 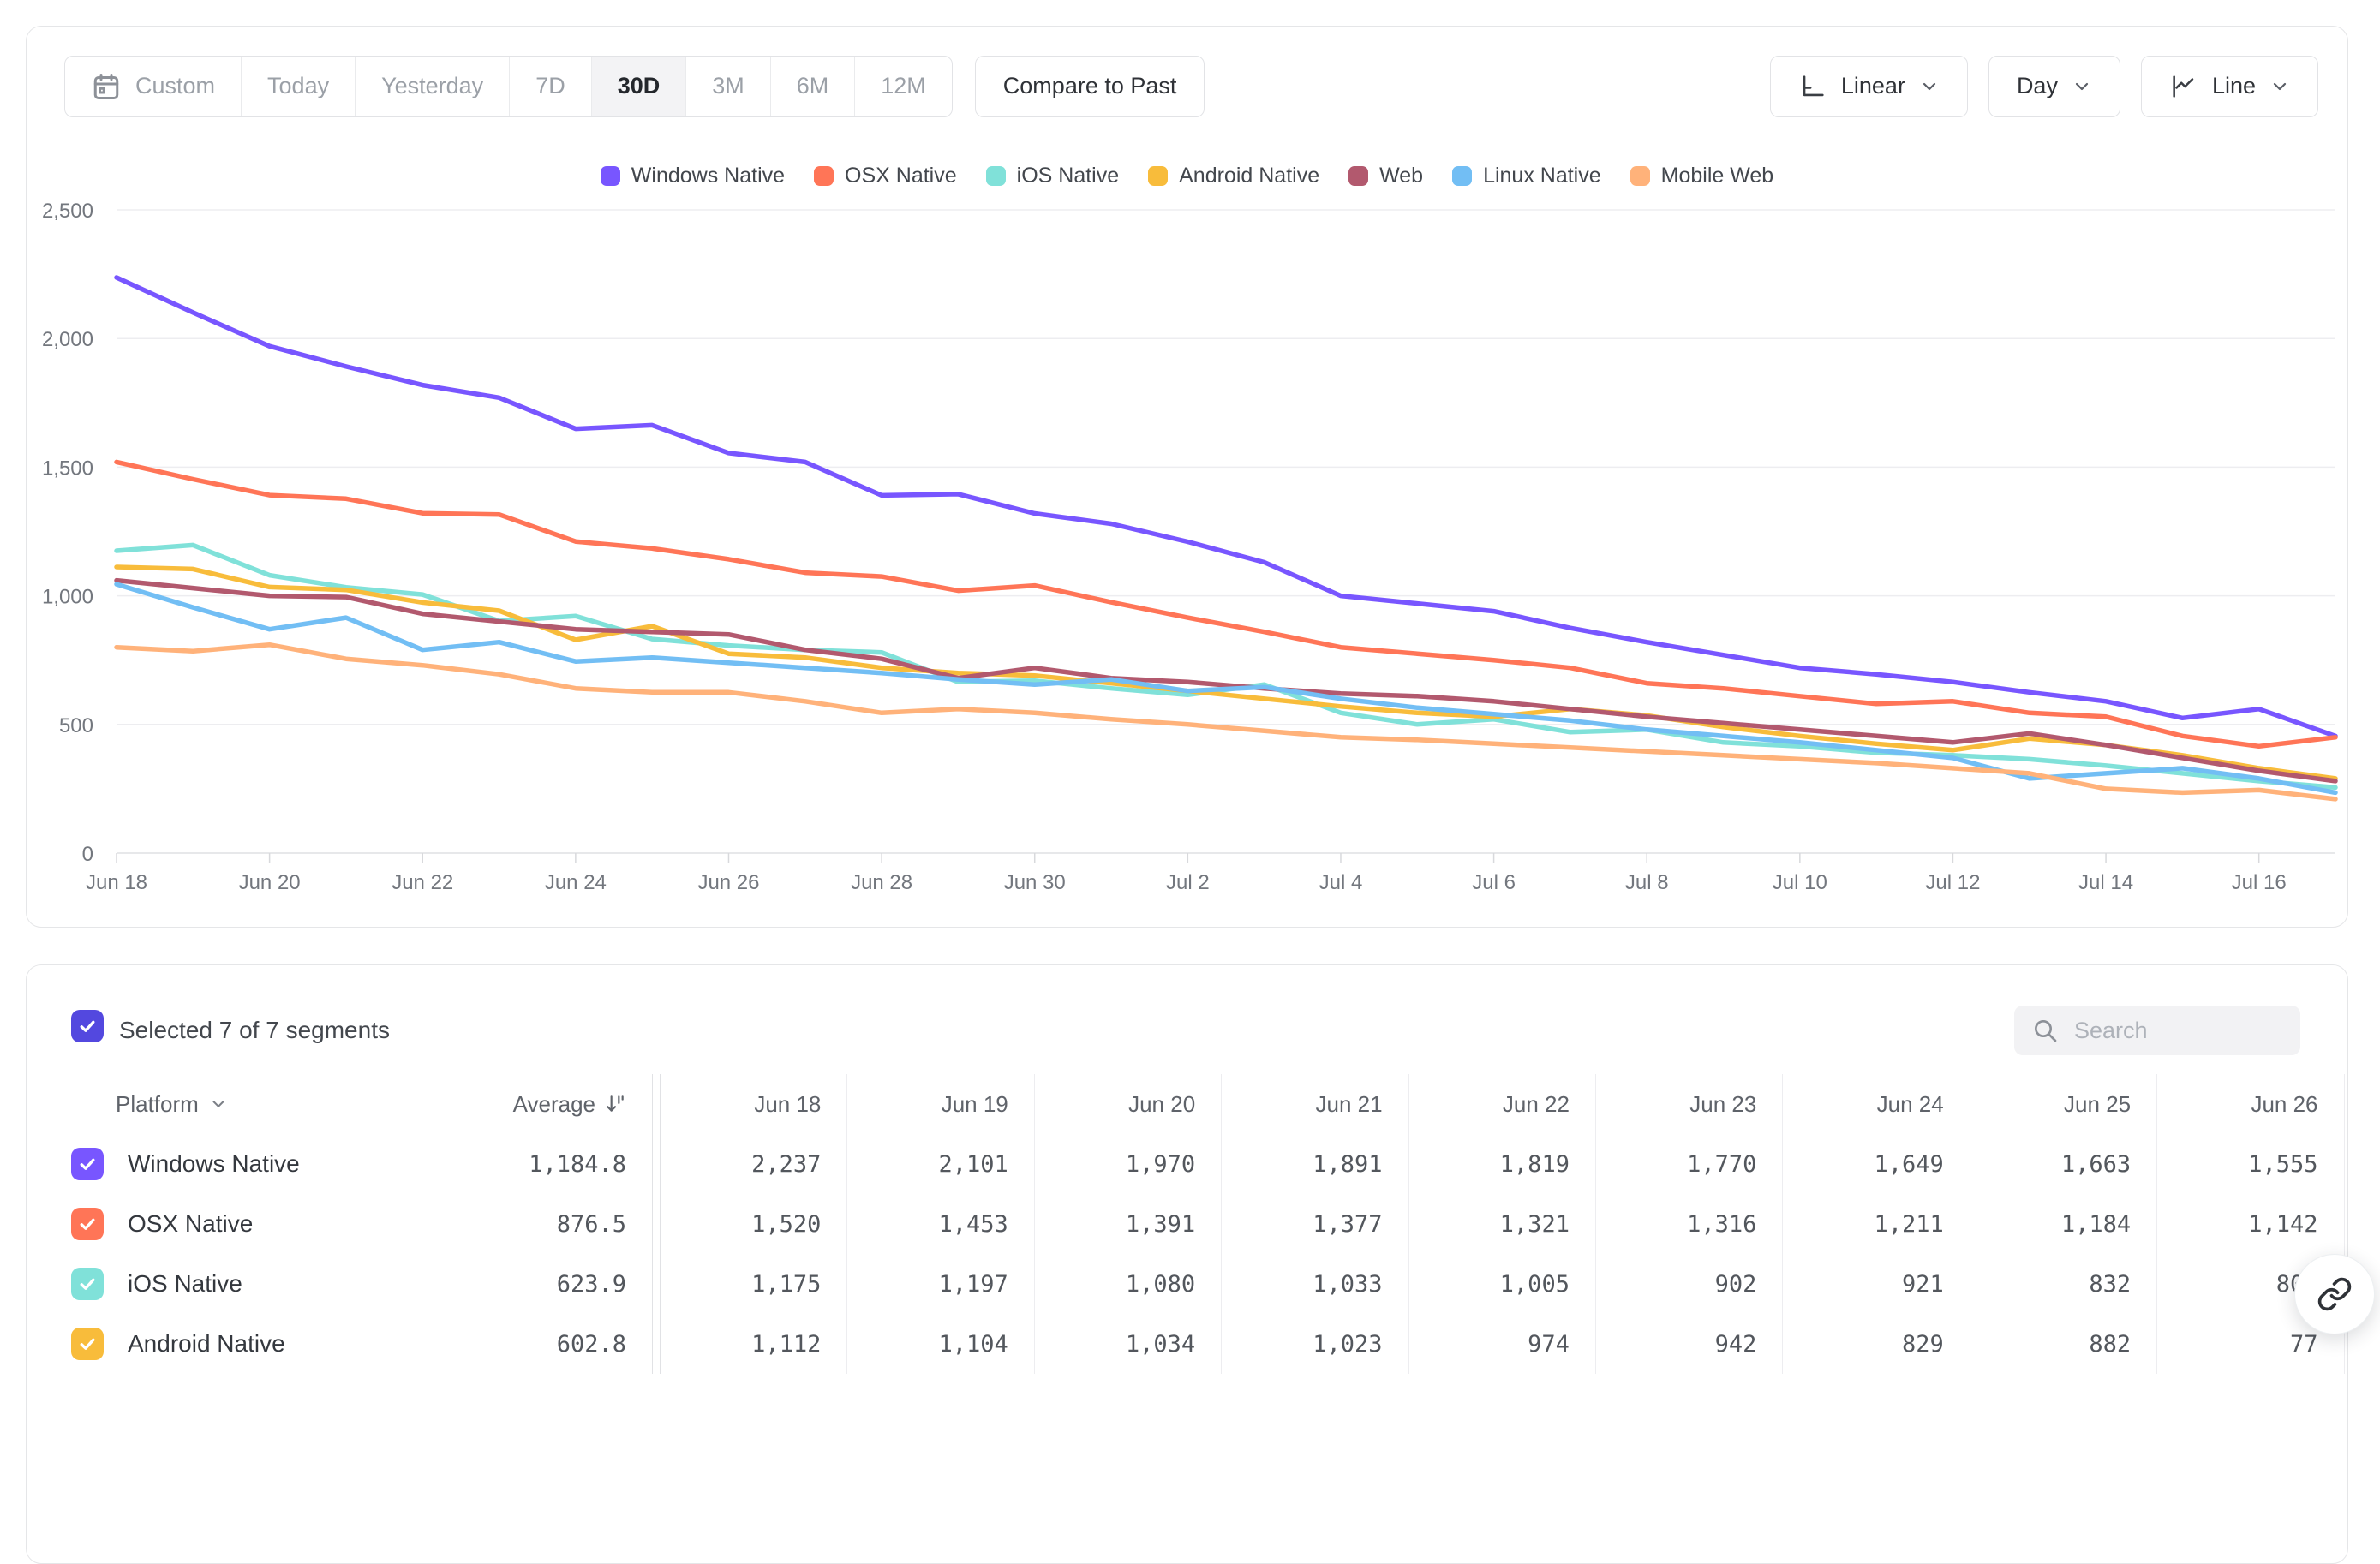 What do you see at coordinates (2098, 1103) in the screenshot?
I see `column-header-label: Jun 25` at bounding box center [2098, 1103].